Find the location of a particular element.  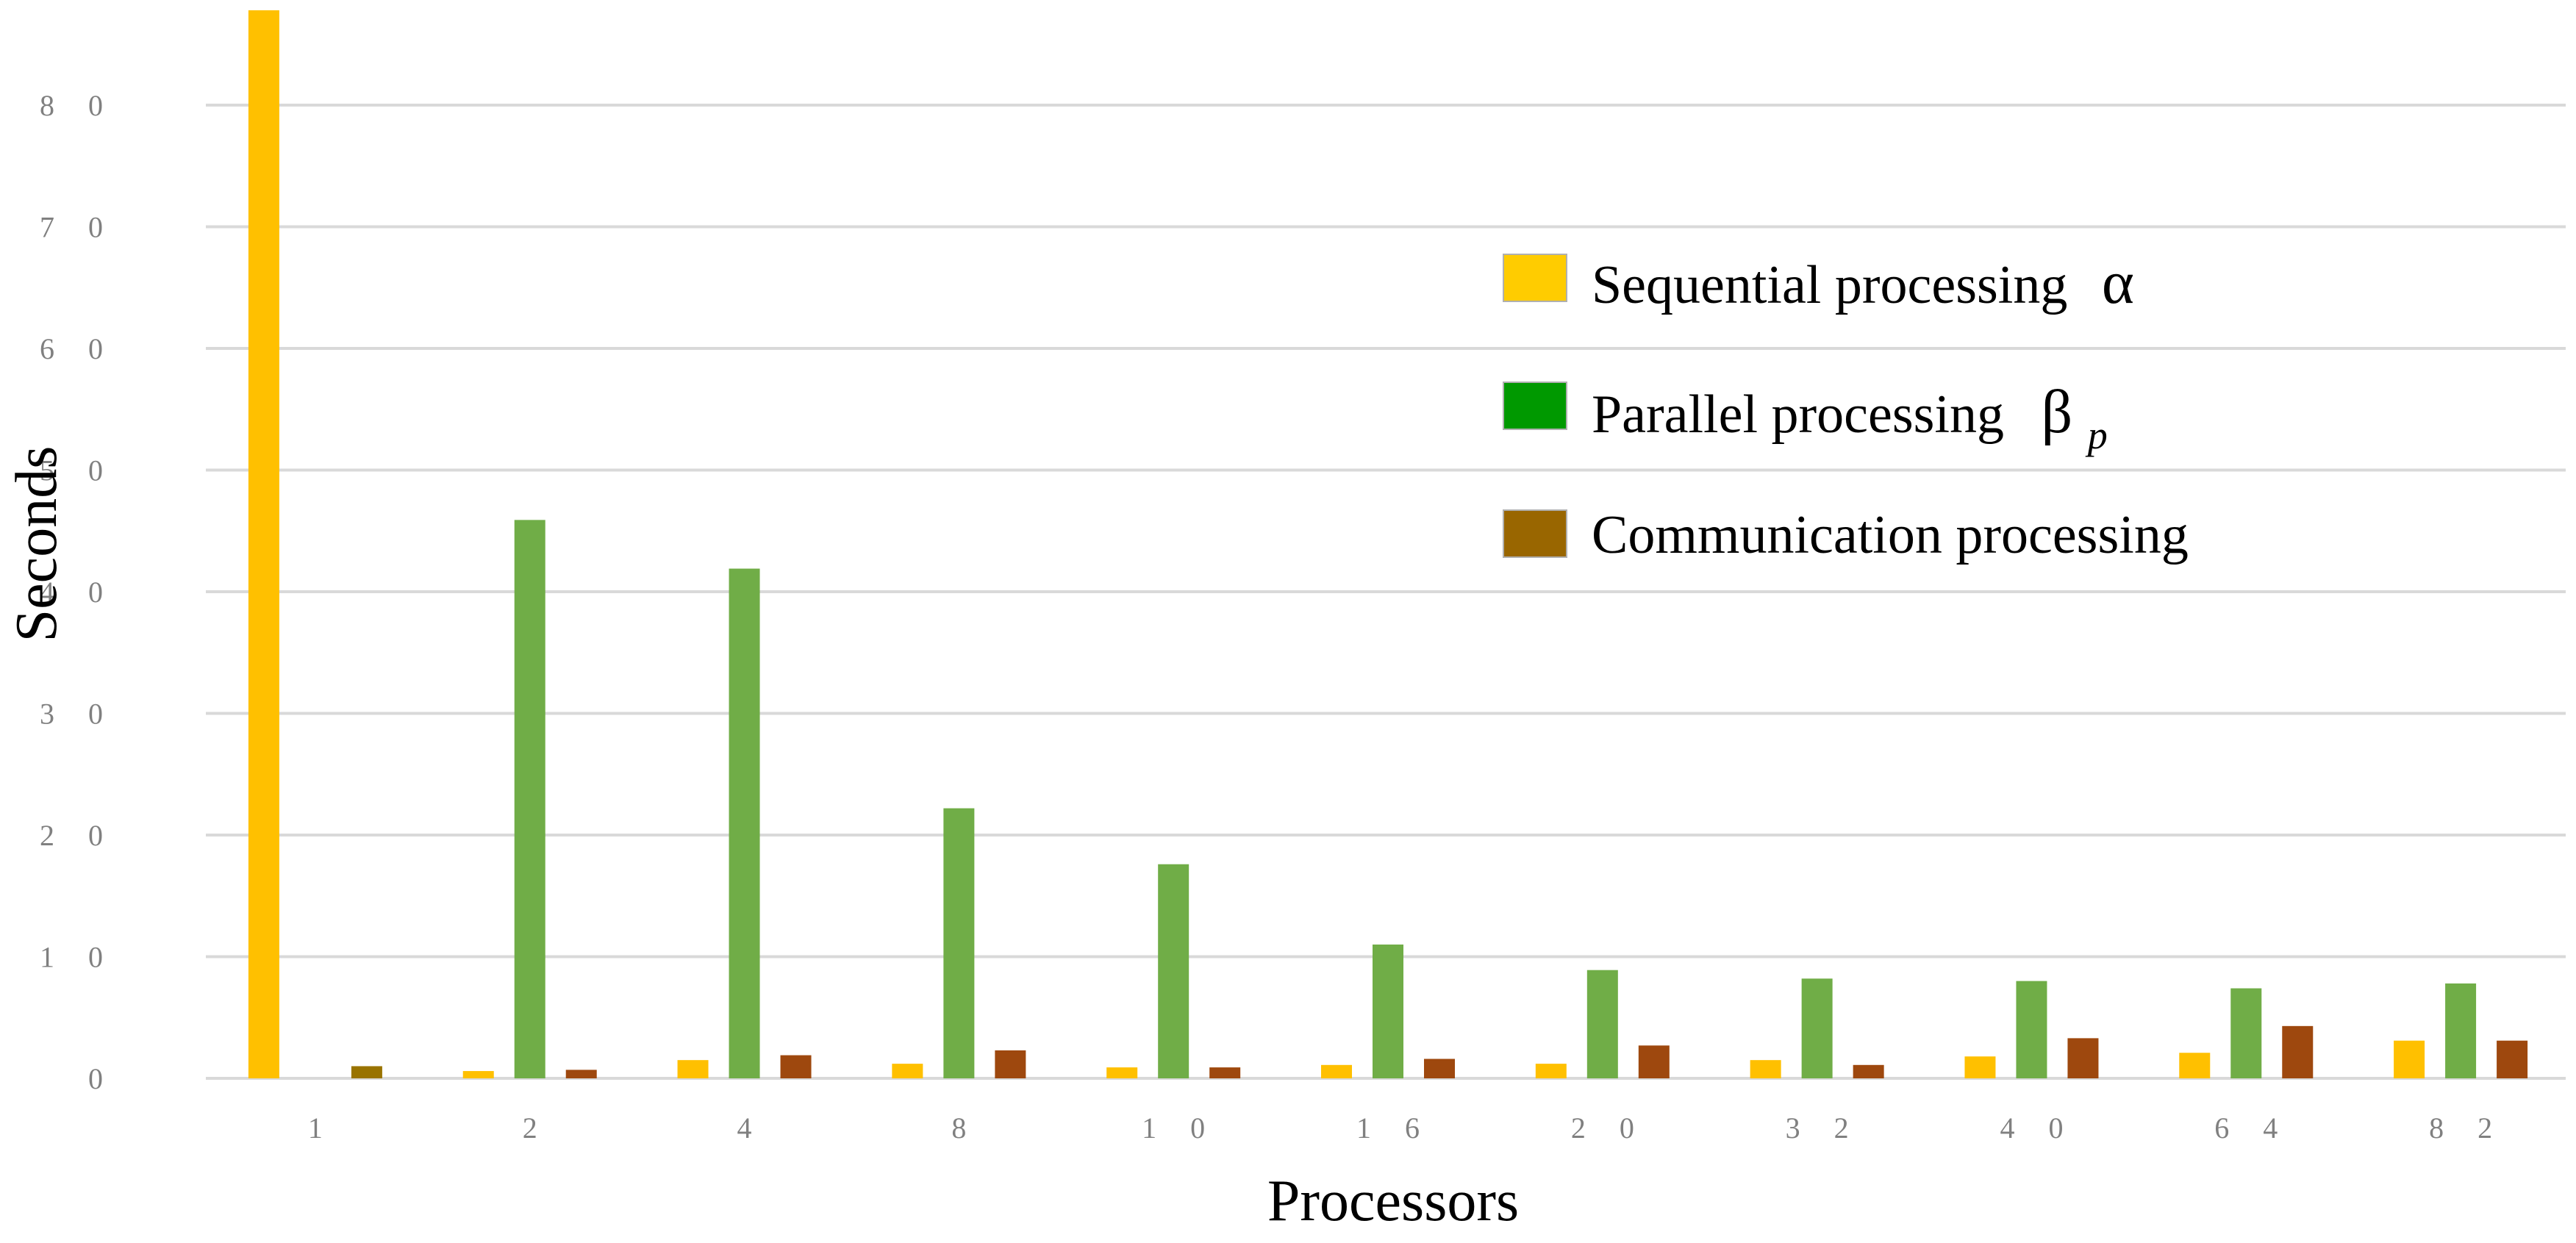

legend-symbol-beta-subscript: p is located at coordinates (2096, 435).